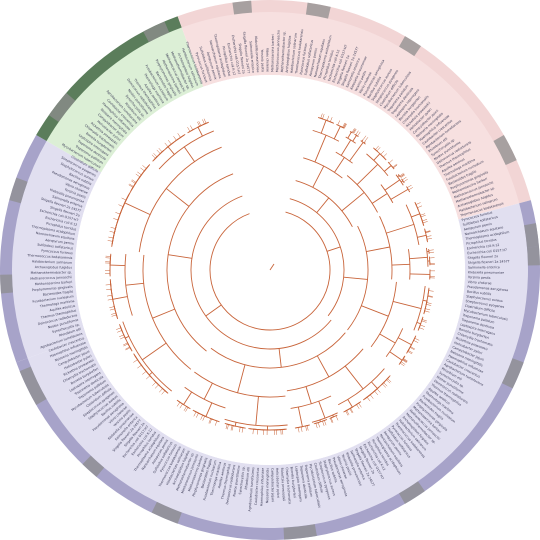 This screenshot has height=540, width=540. What do you see at coordinates (484, 267) in the screenshot?
I see `leaf-label: Salmonella enterica` at bounding box center [484, 267].